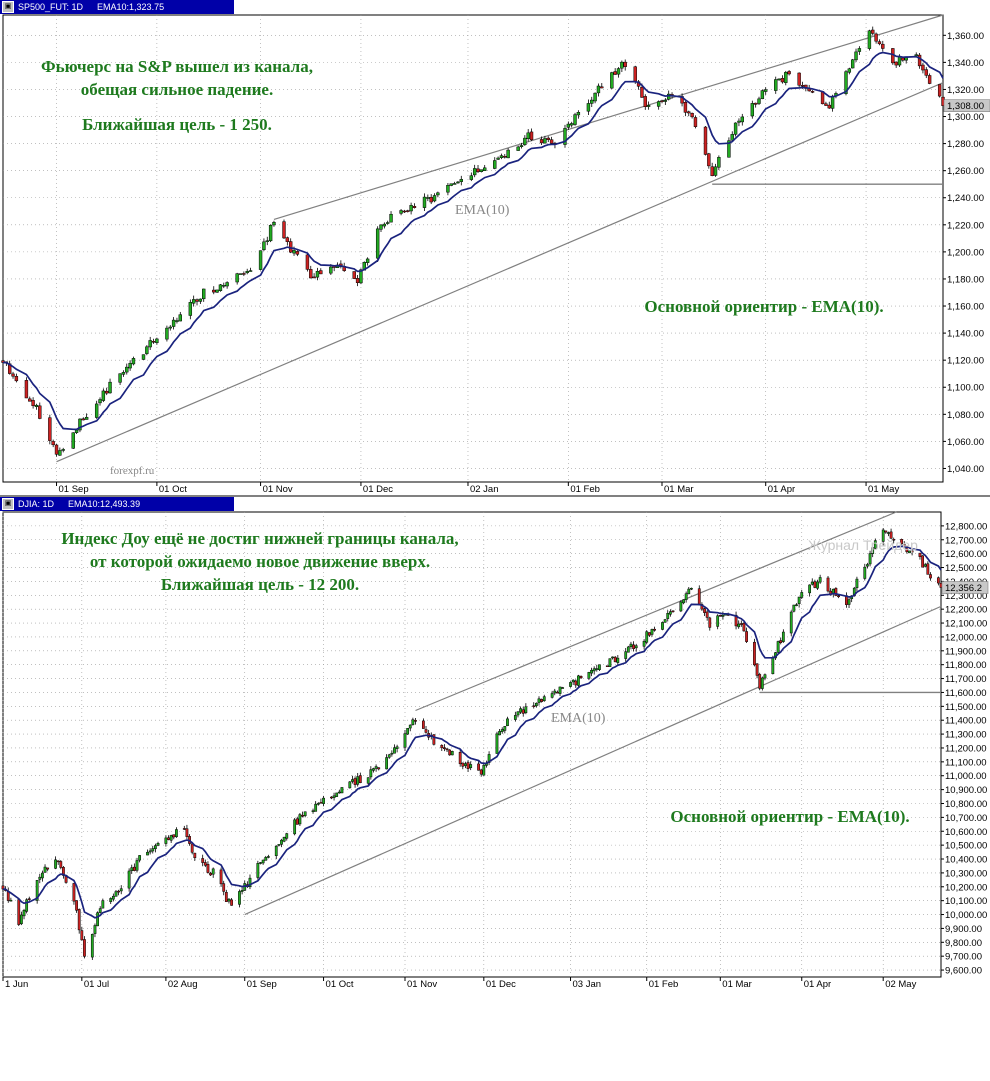  What do you see at coordinates (966, 596) in the screenshot?
I see `y-tick-label: 12,300.00` at bounding box center [966, 596].